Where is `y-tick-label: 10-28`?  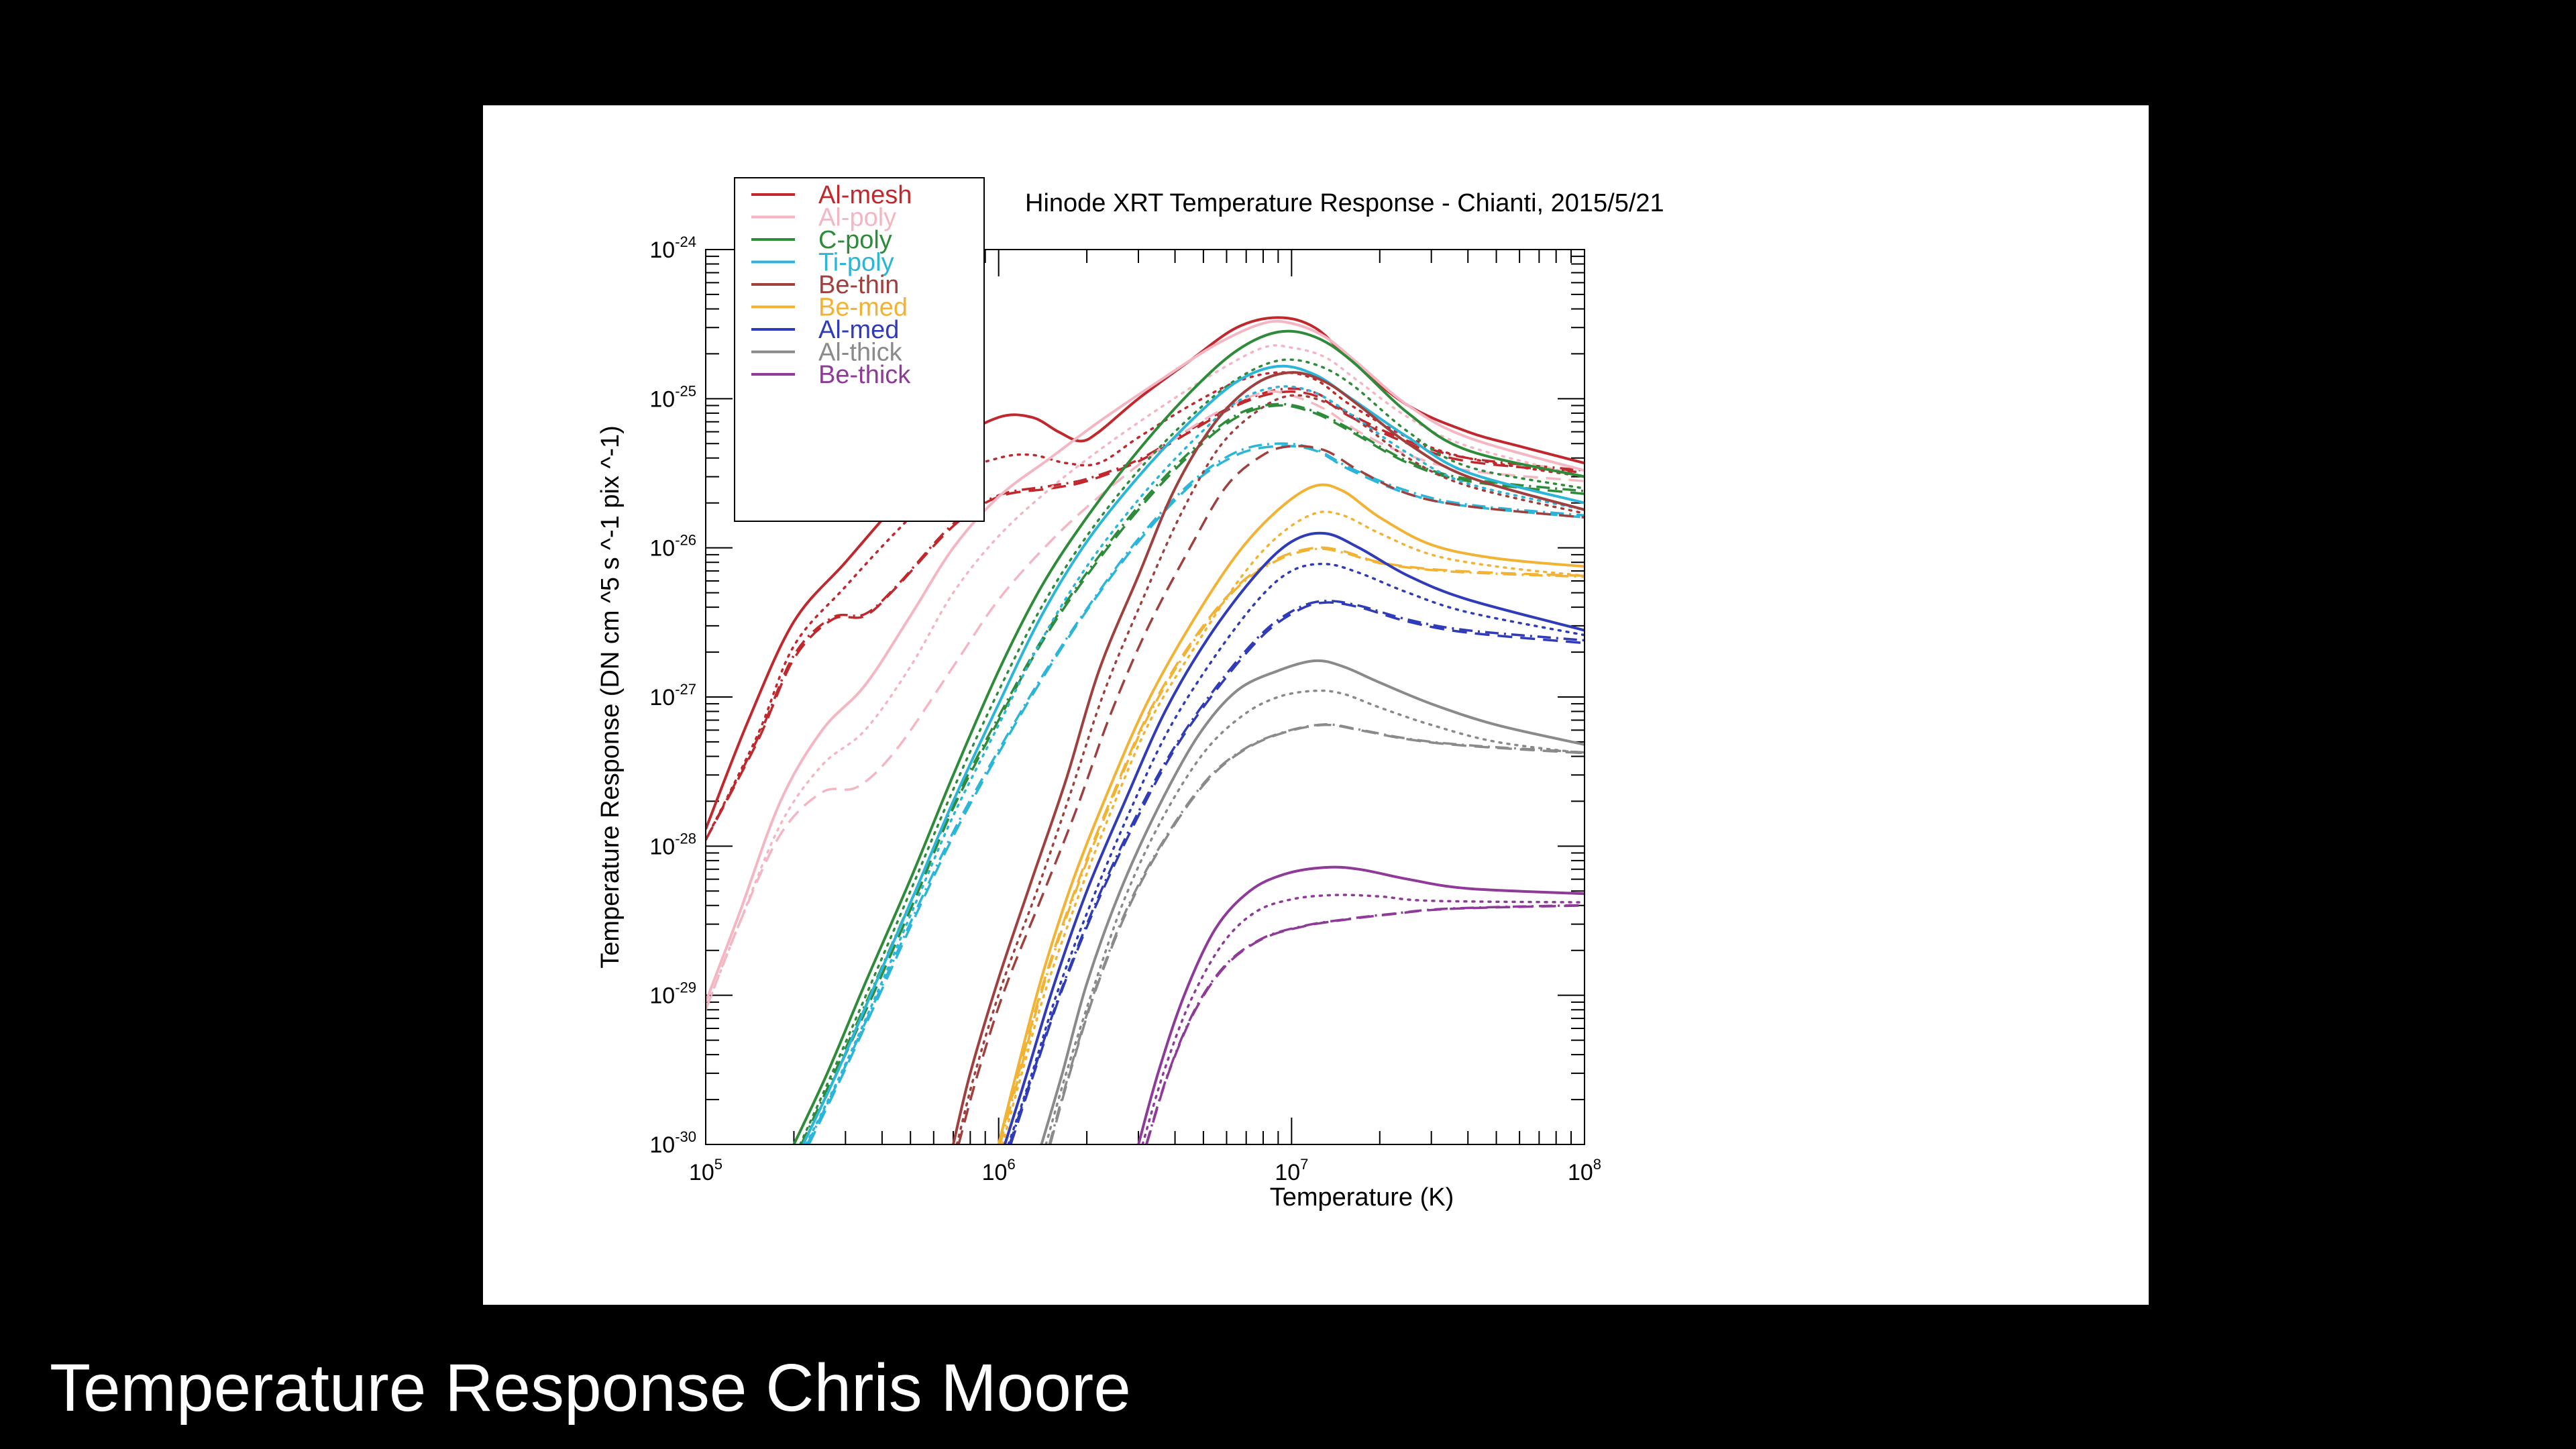 y-tick-label: 10-28 is located at coordinates (672, 844).